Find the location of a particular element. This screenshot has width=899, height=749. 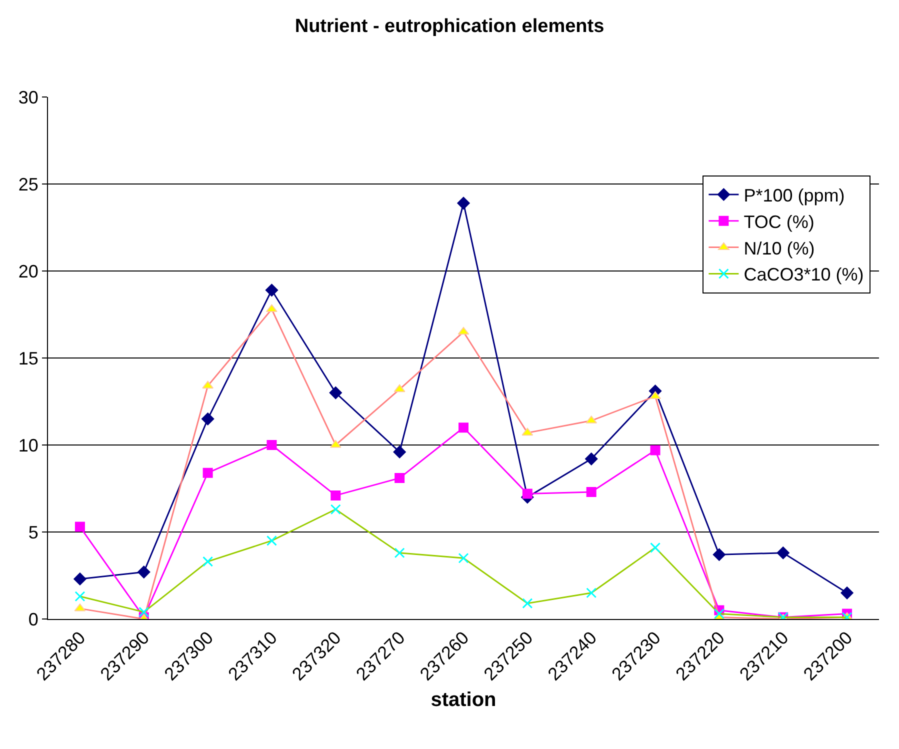

y-tick-label: 15 is located at coordinates (28, 358).